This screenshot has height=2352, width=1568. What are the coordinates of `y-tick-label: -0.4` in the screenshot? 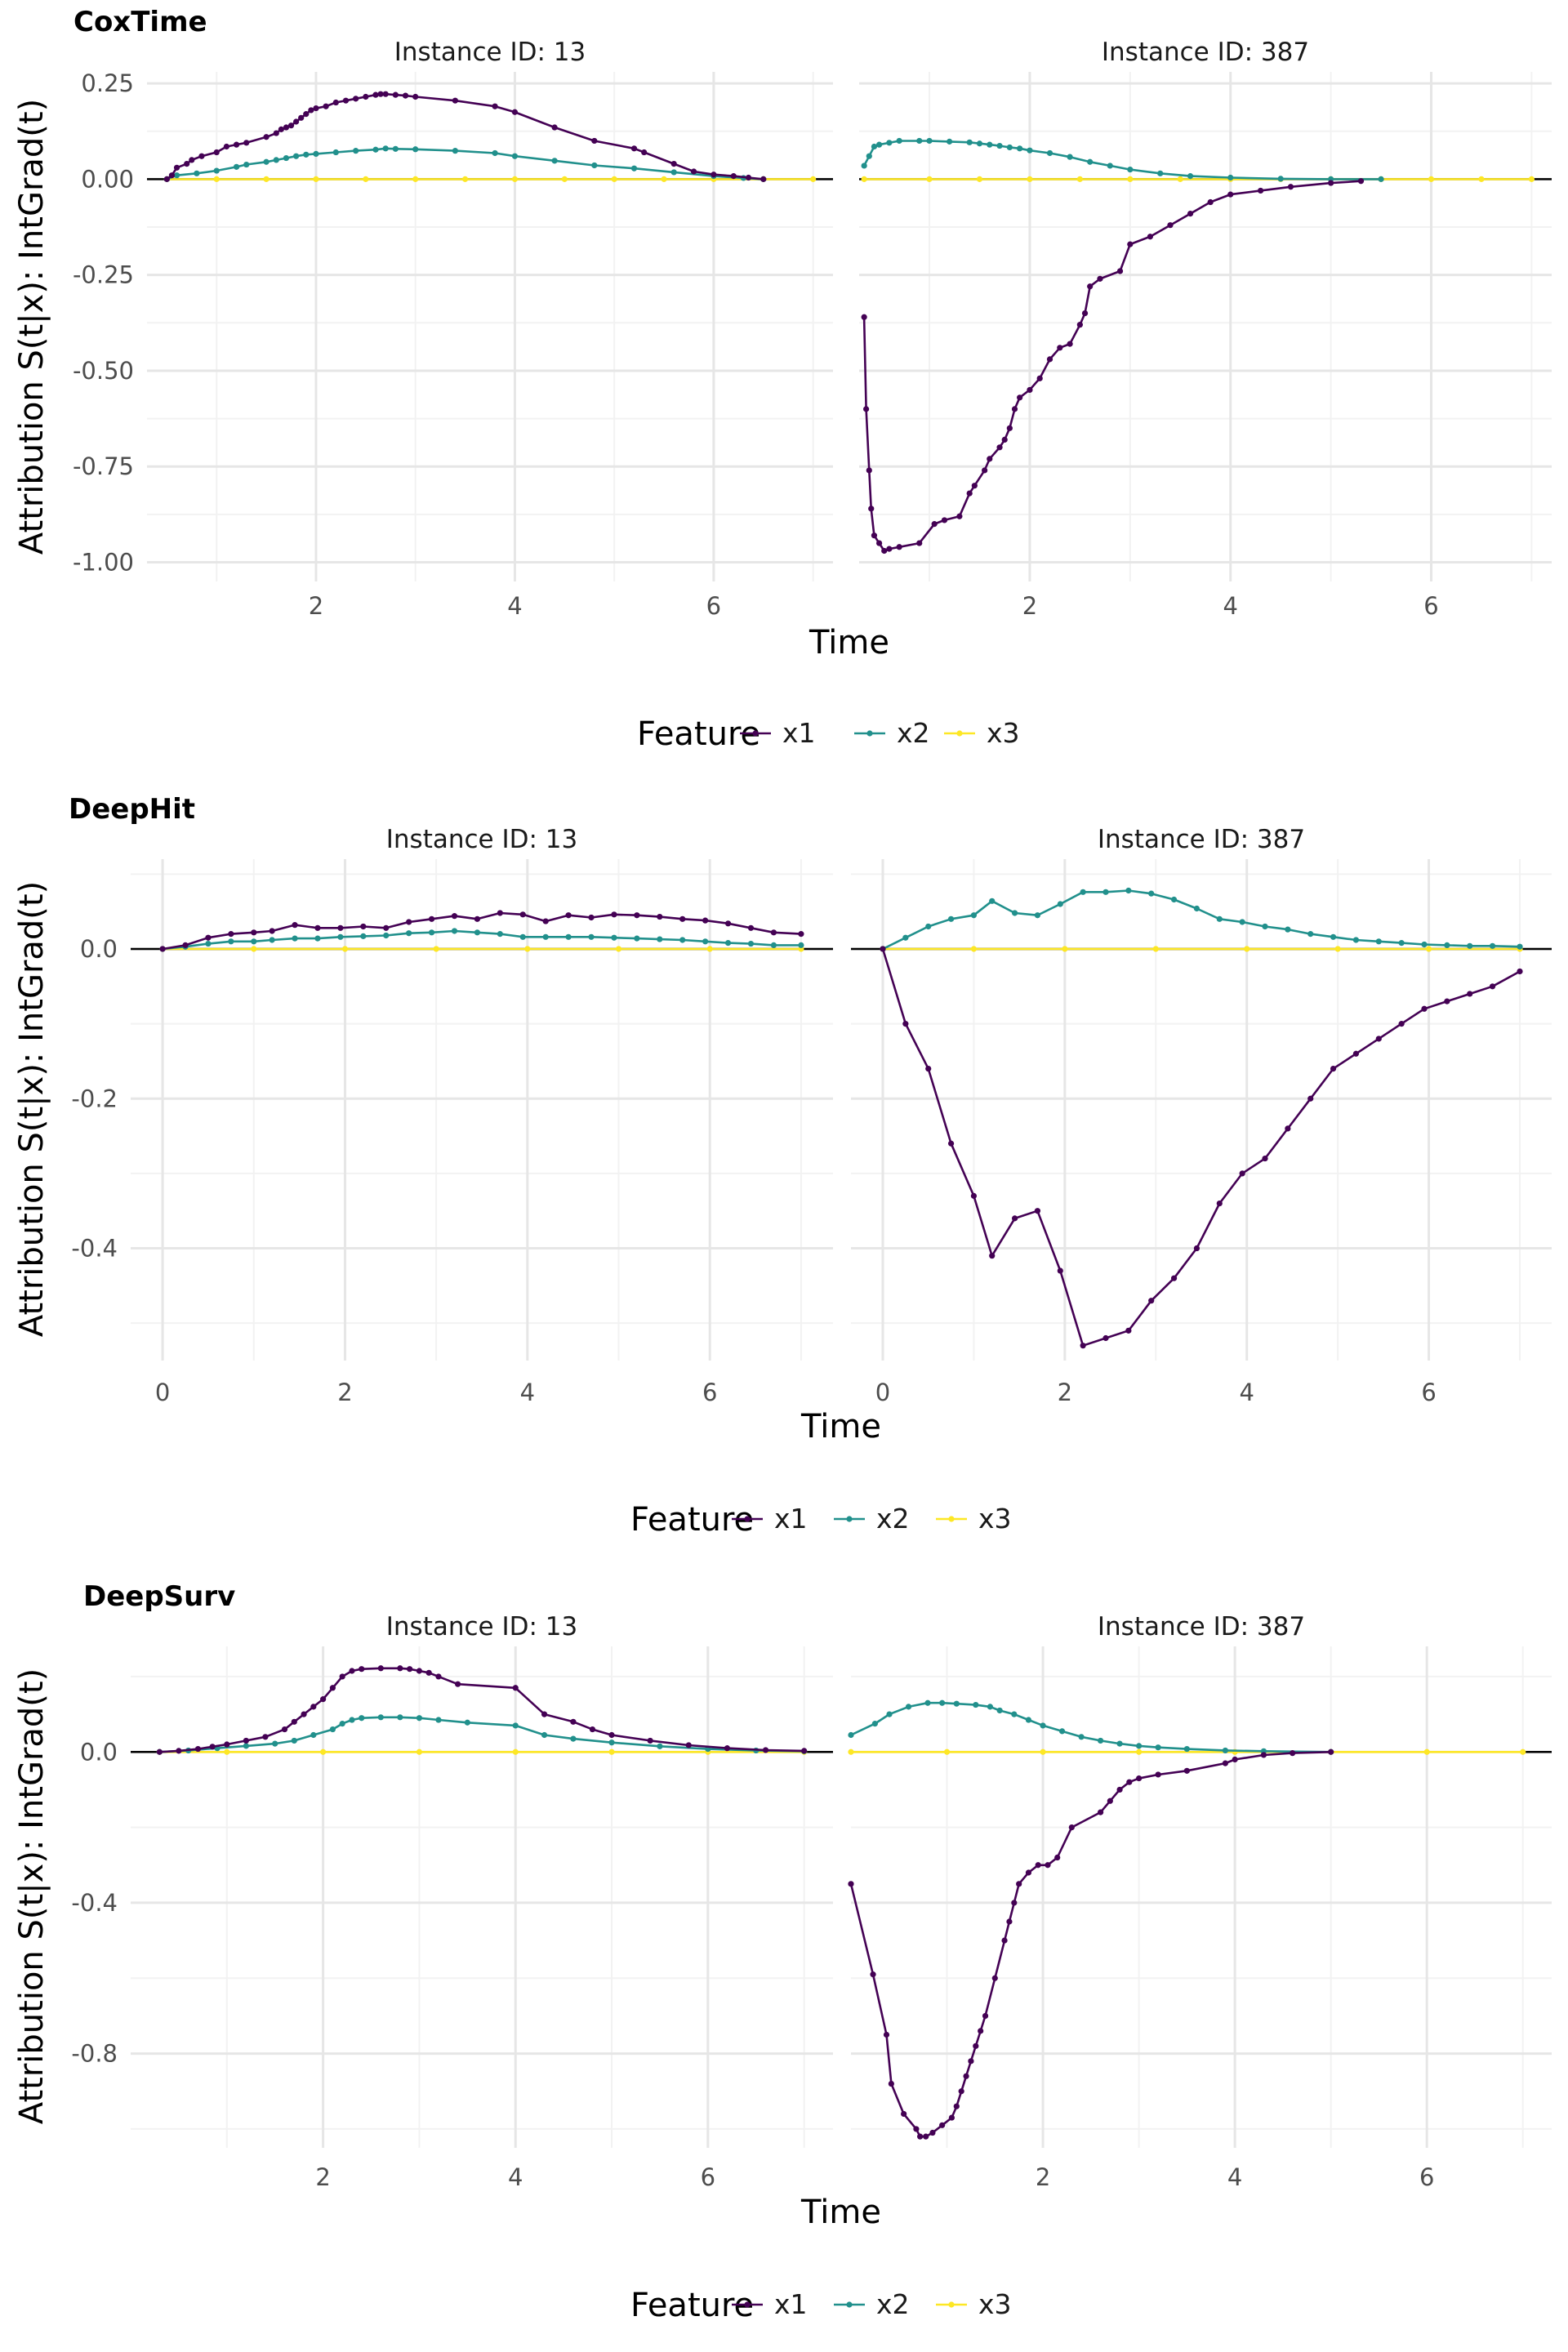 It's located at (94, 1903).